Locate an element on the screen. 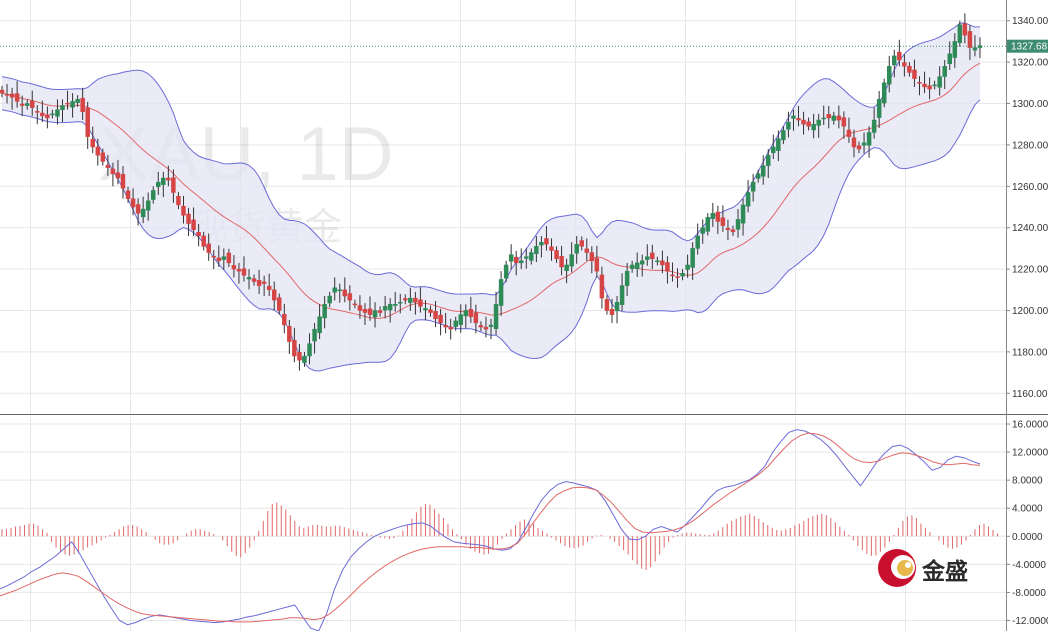 The height and width of the screenshot is (631, 1048). price-tick-label: 1280.00 is located at coordinates (1030, 145).